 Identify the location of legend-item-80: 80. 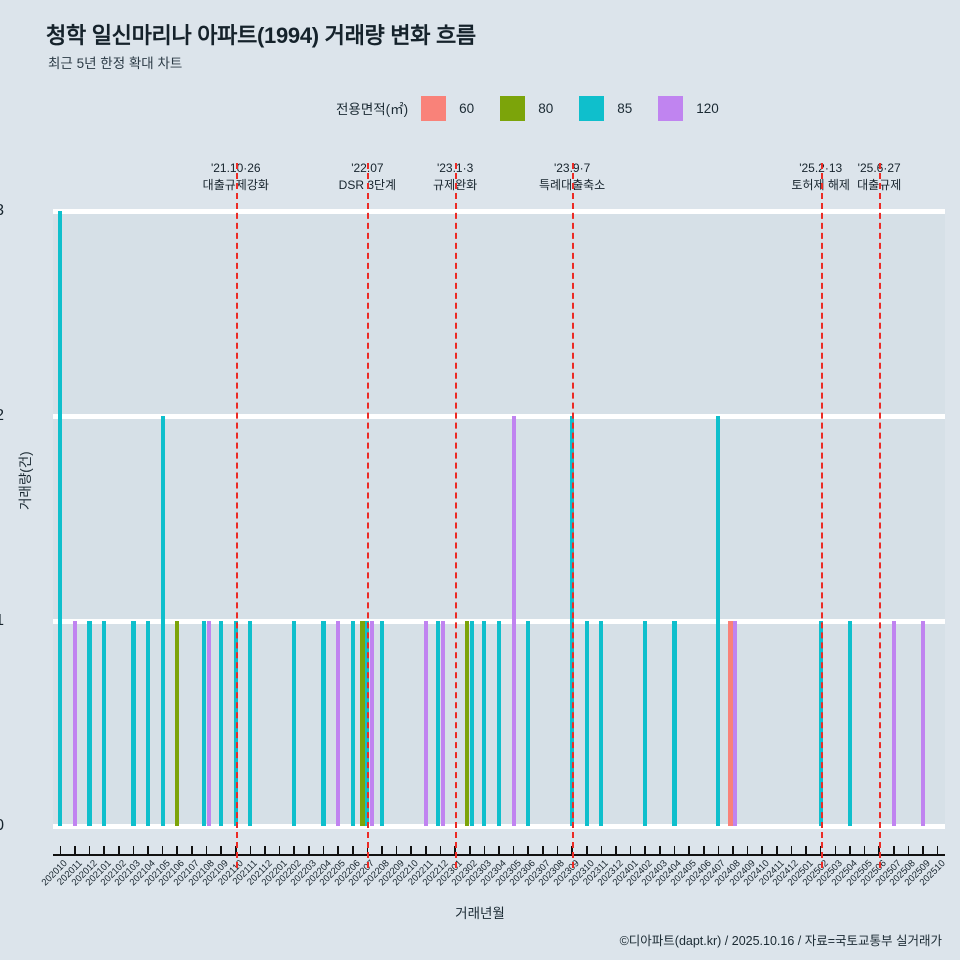
(539, 108).